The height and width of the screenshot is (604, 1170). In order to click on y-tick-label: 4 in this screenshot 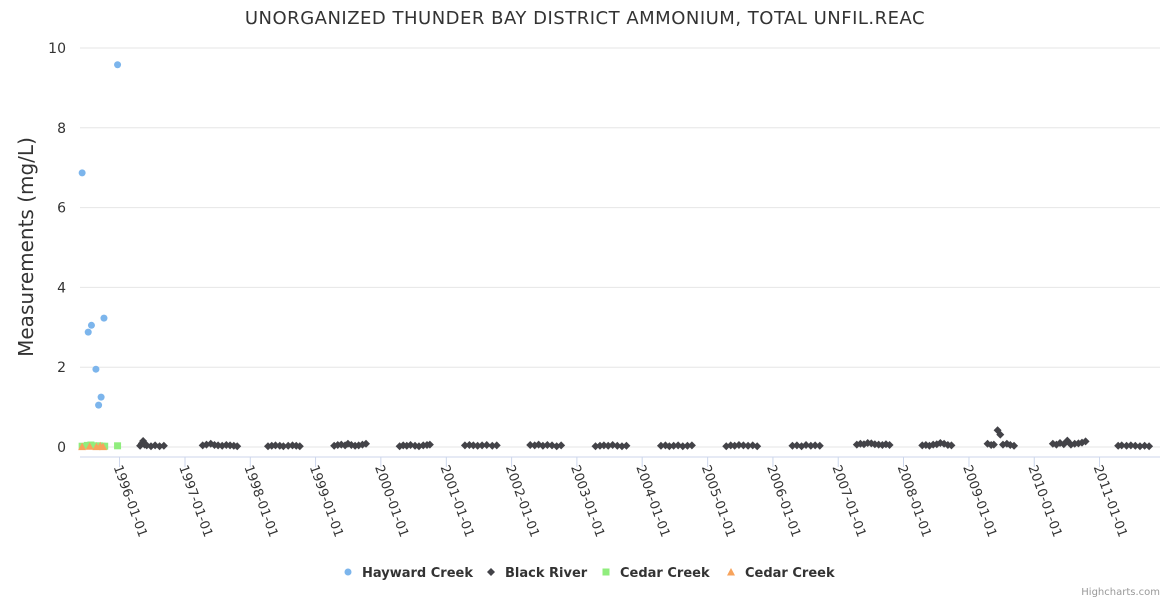, I will do `click(61, 288)`.